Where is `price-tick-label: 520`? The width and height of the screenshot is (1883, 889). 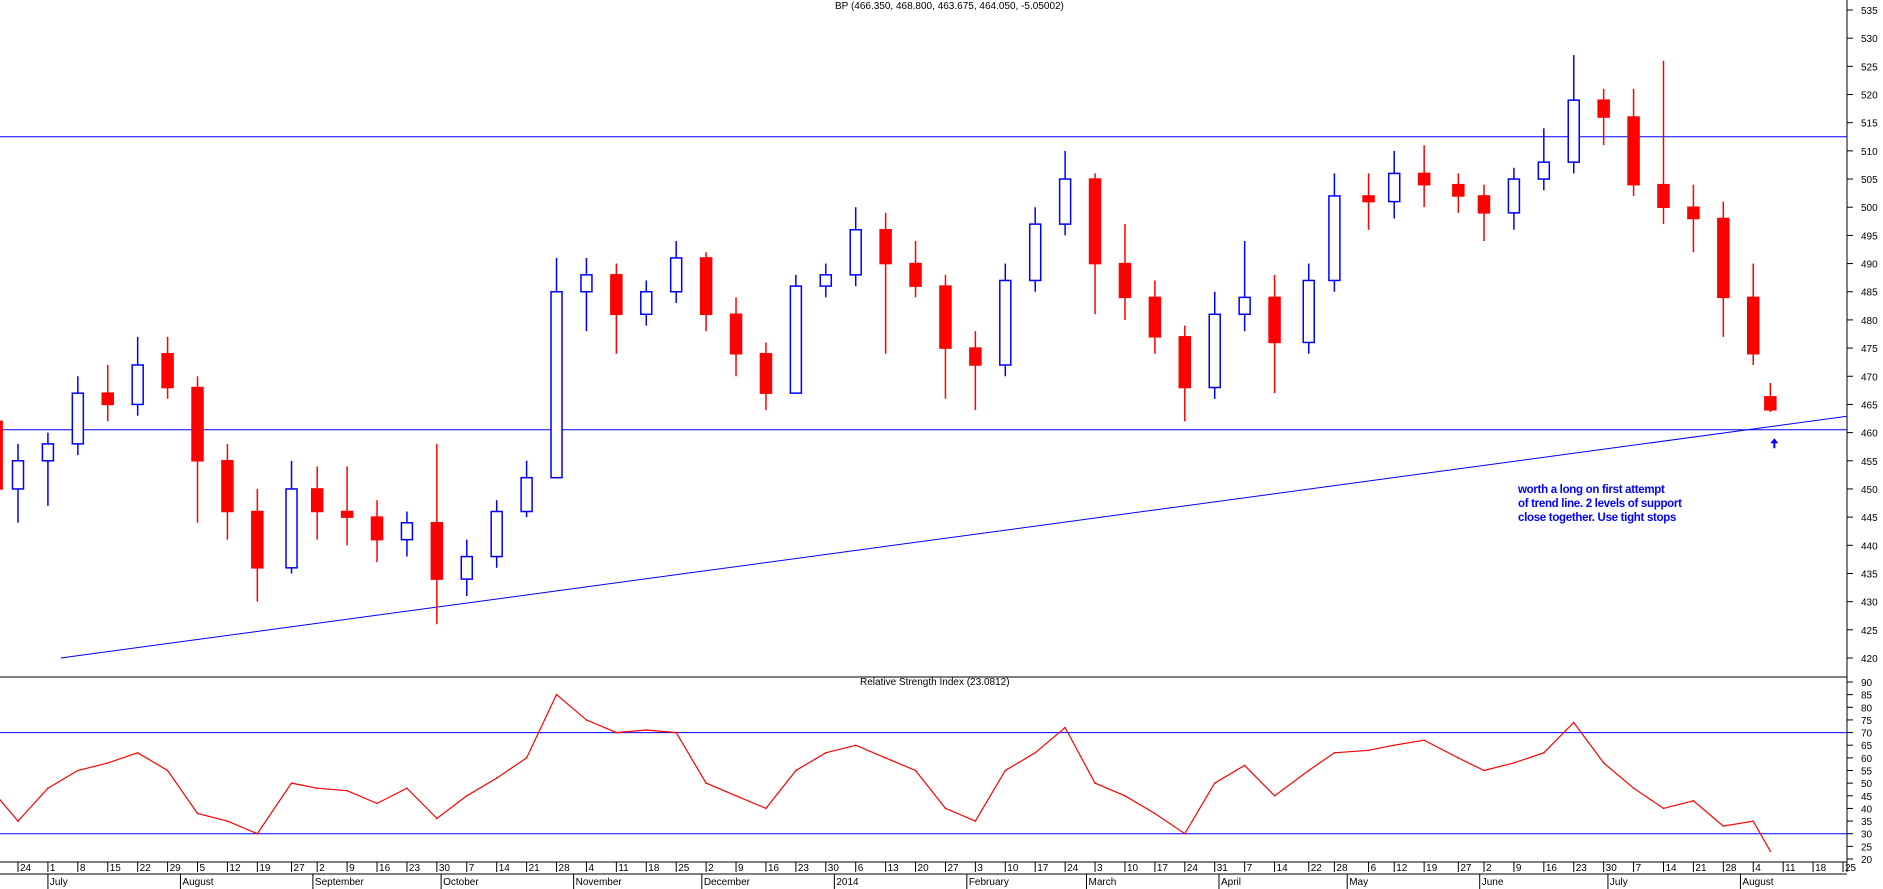 price-tick-label: 520 is located at coordinates (1869, 96).